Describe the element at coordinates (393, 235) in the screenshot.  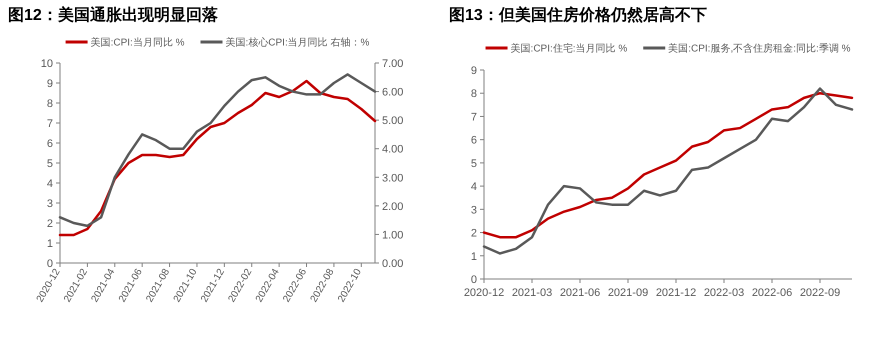
I see `y2-tick-label: 1.00` at that location.